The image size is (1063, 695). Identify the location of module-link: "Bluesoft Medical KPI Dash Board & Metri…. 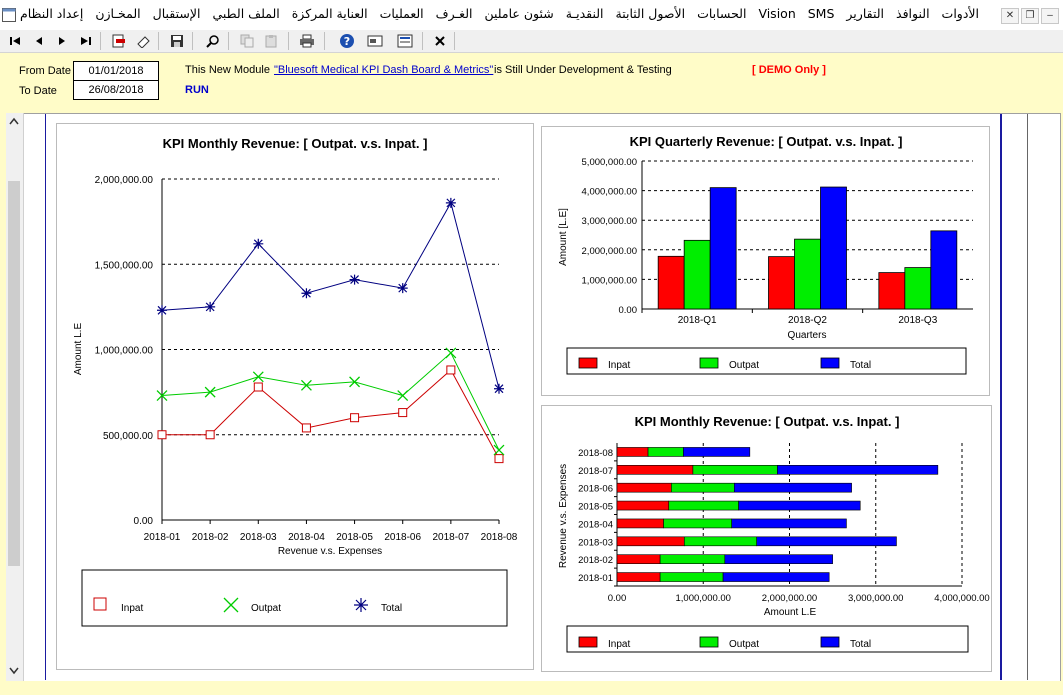
(384, 70).